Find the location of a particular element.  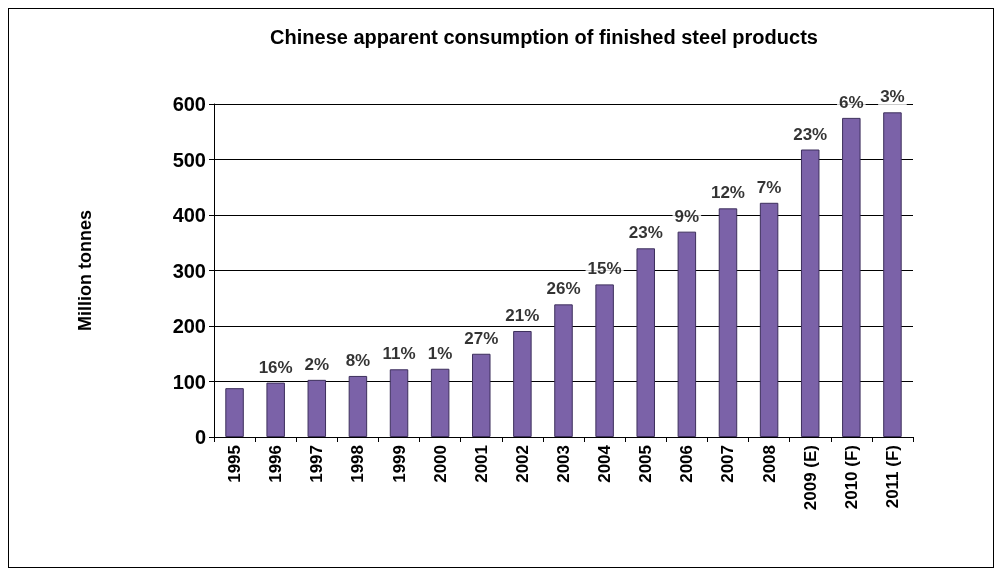

x-tick-label: 2002 is located at coordinates (522, 464).